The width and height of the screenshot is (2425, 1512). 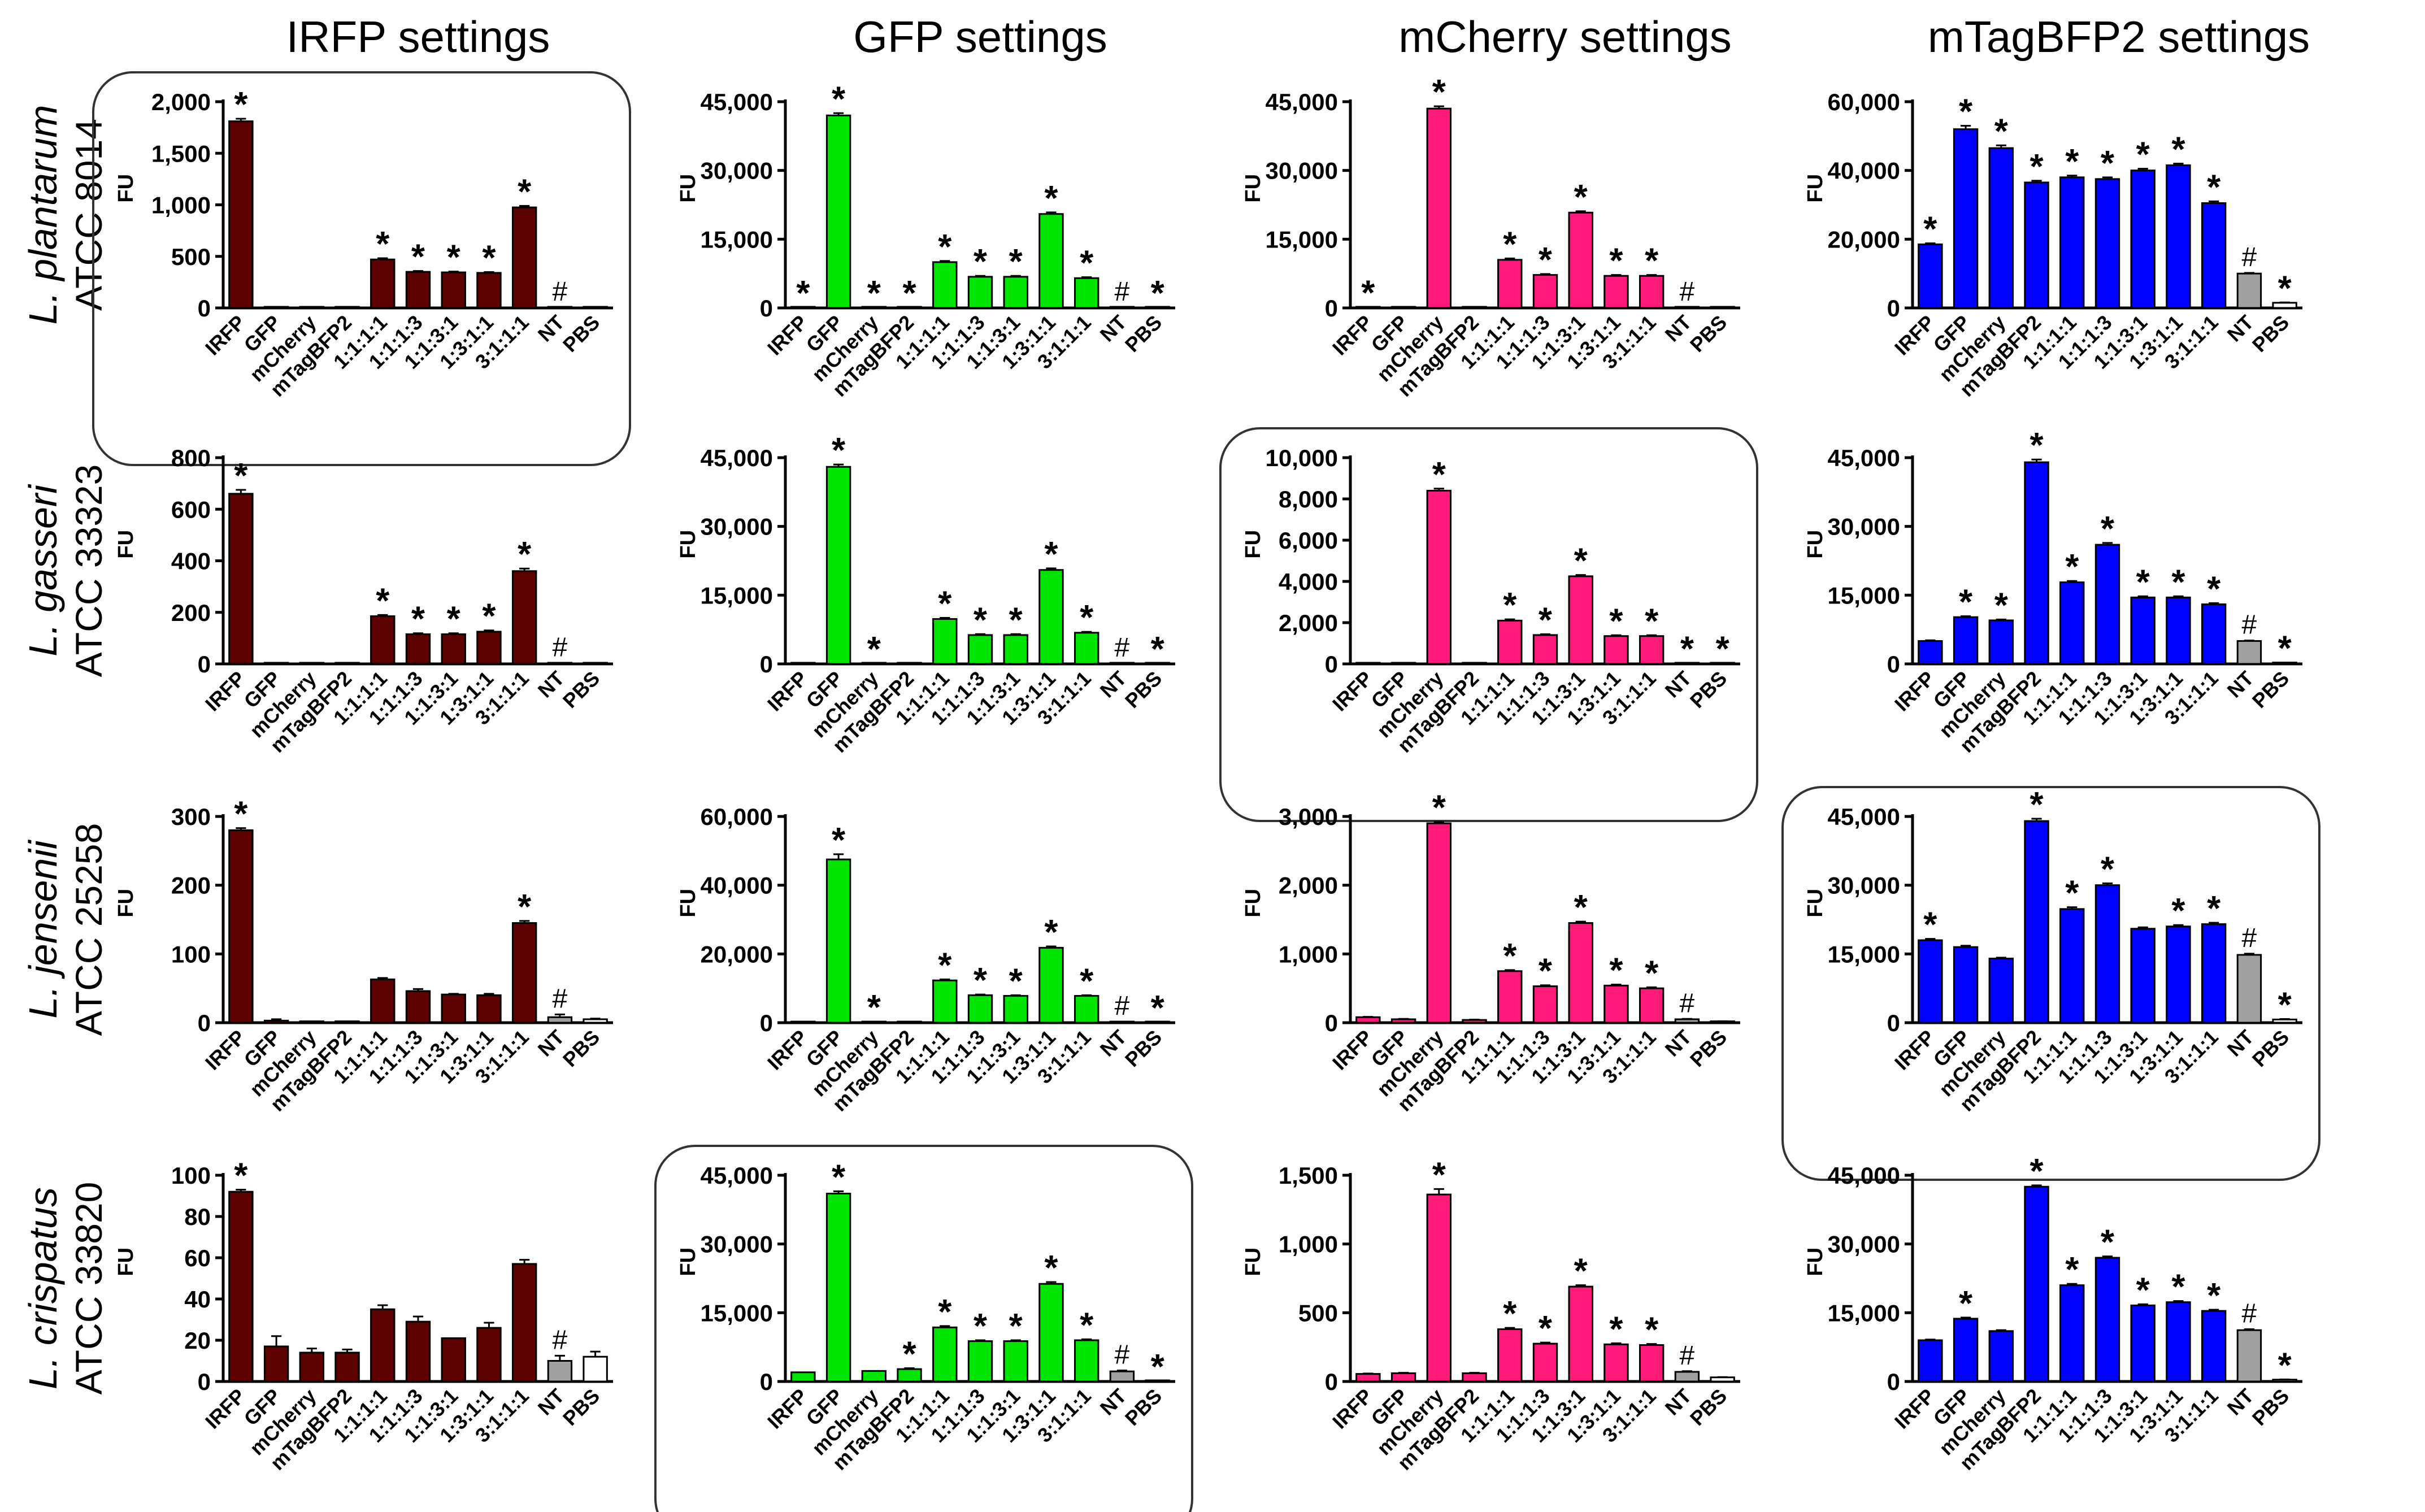 I want to click on y-tick-label: 200, so click(x=191, y=612).